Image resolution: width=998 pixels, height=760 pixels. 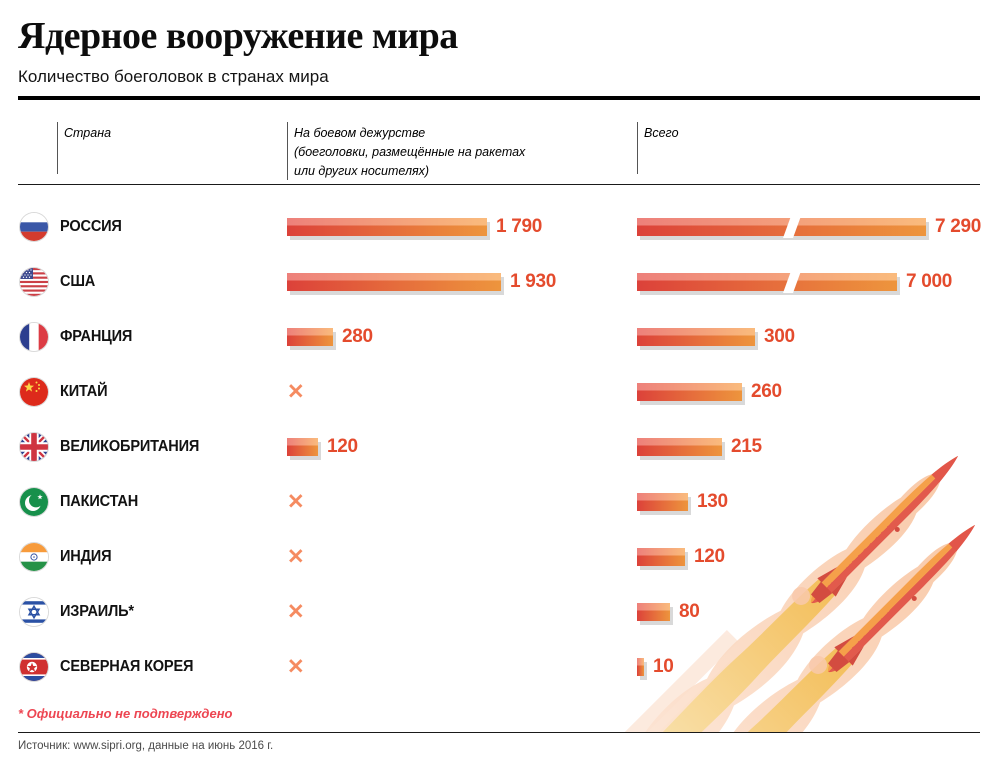 I want to click on country-label: ВЕЛИКОБРИТАНИЯ, so click(x=130, y=446).